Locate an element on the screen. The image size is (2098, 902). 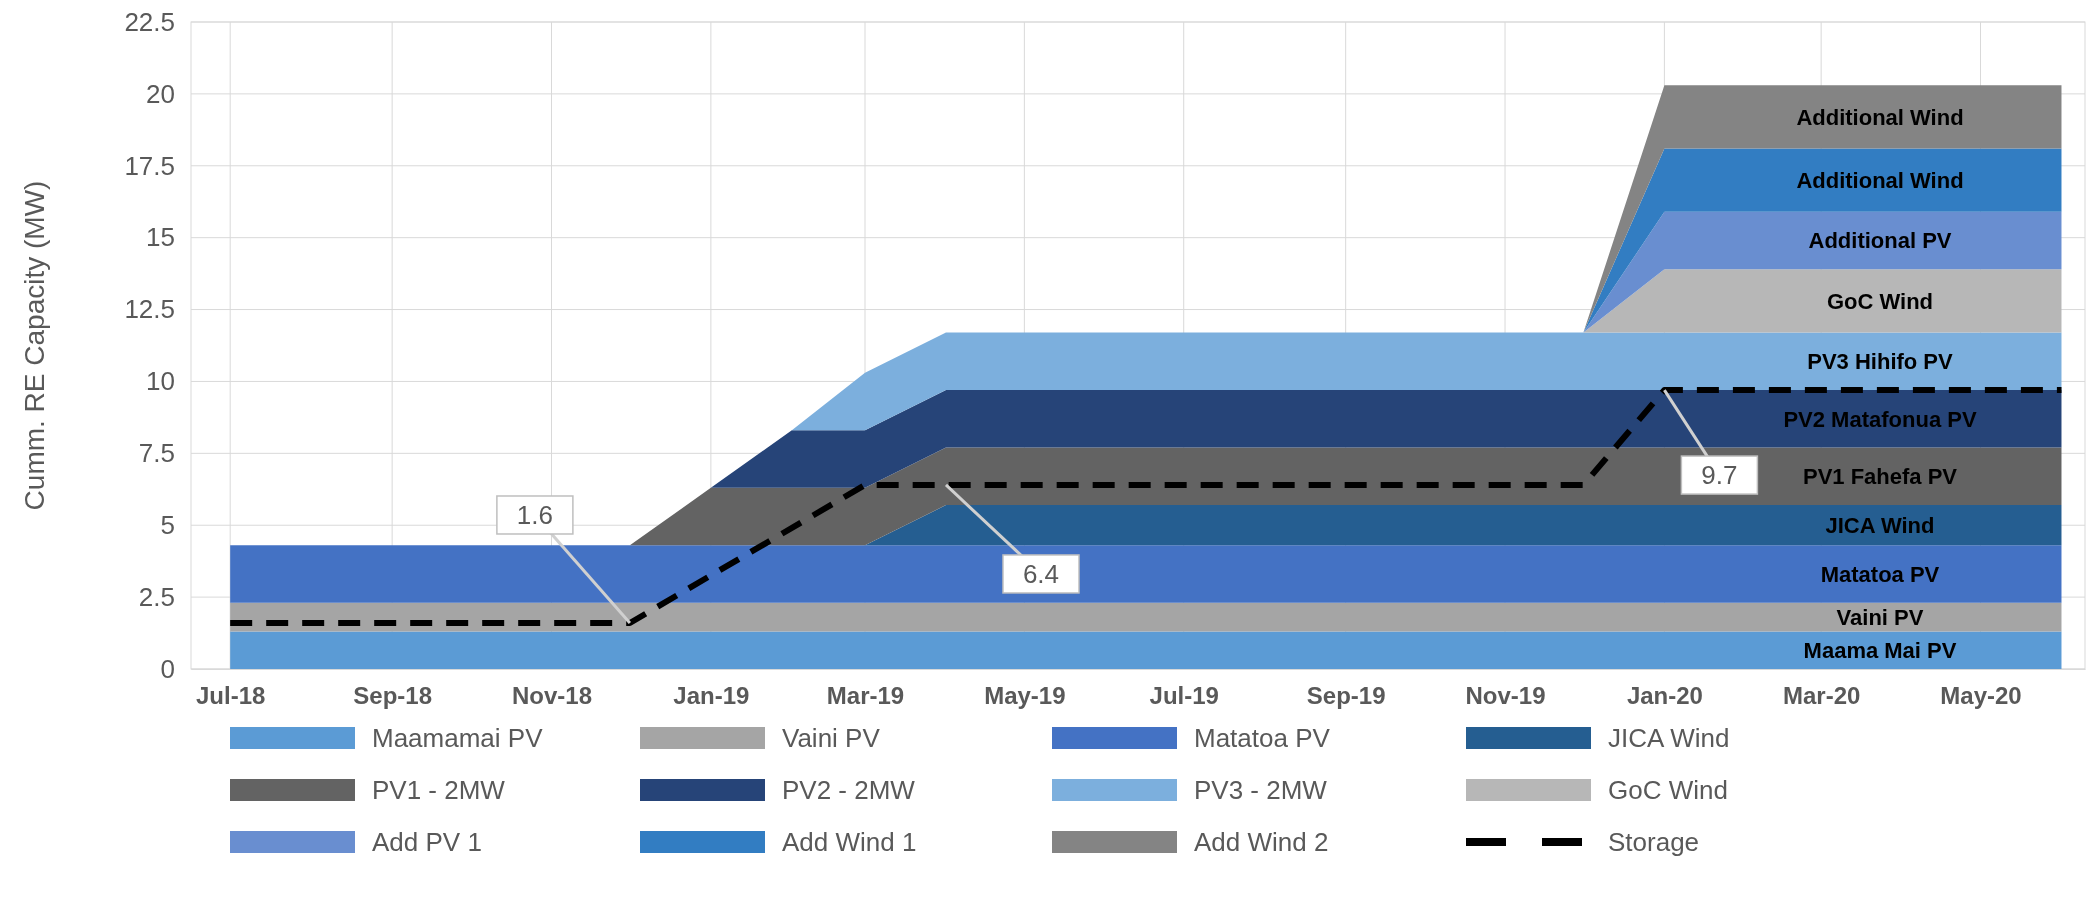
data-label: 6.4 is located at coordinates (1041, 574).